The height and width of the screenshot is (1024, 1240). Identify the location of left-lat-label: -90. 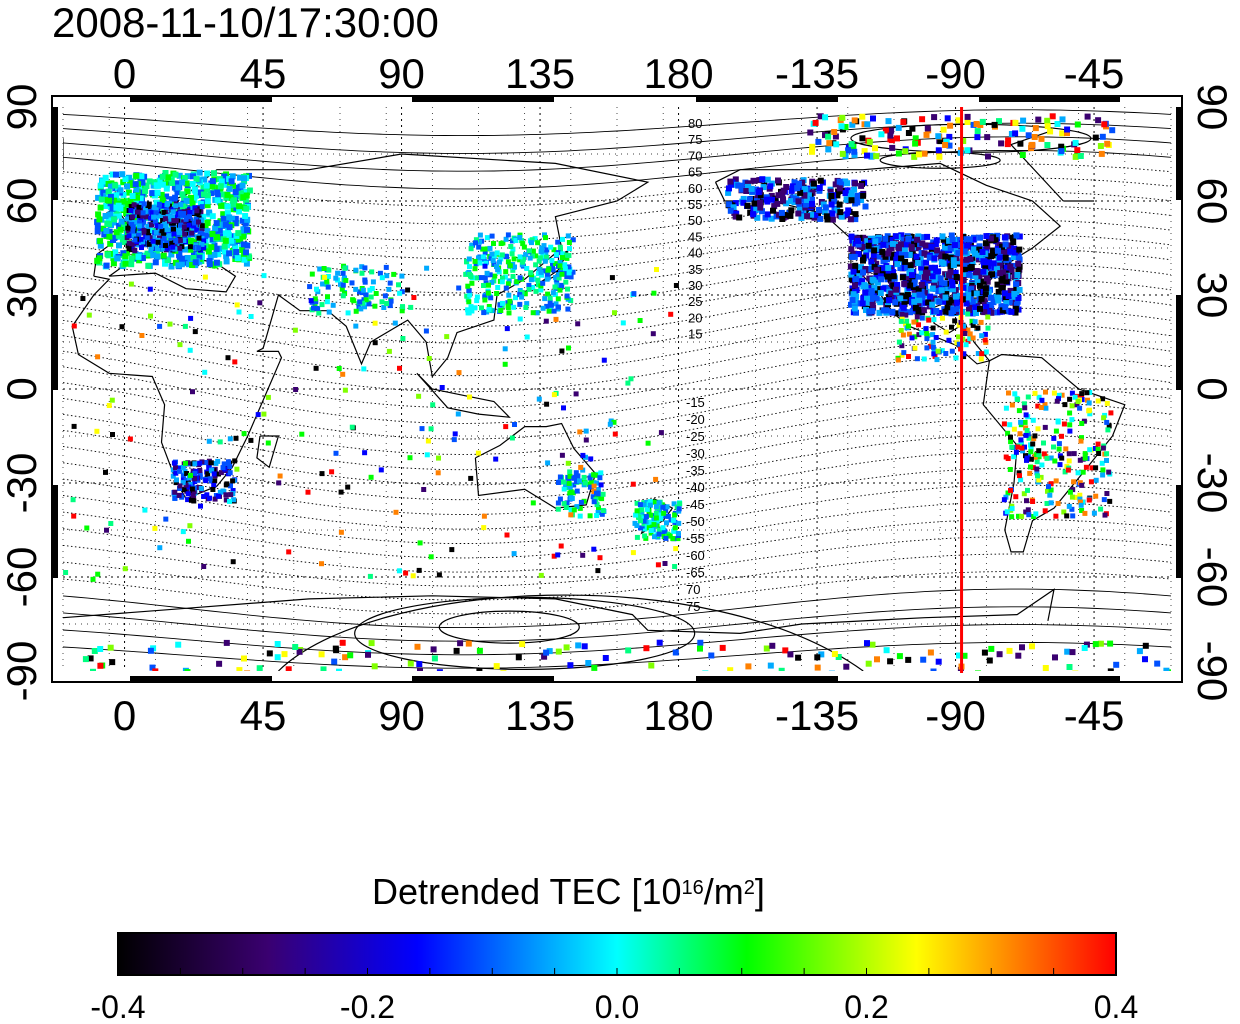
(22, 671).